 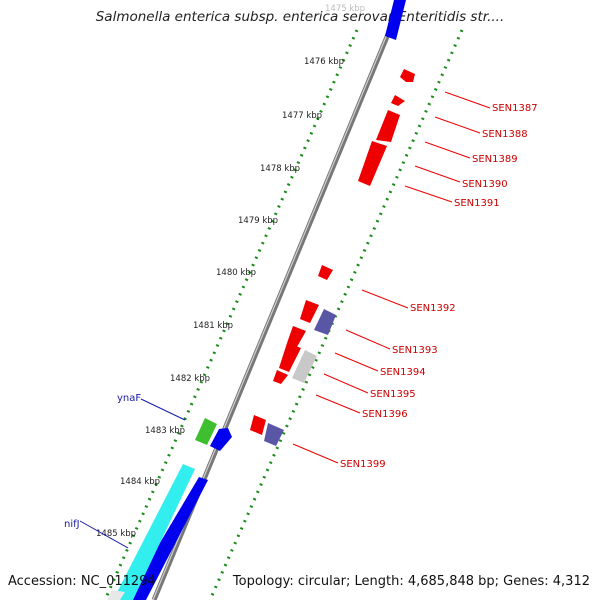 What do you see at coordinates (258, 425) in the screenshot?
I see `gene-reverse-sen1399` at bounding box center [258, 425].